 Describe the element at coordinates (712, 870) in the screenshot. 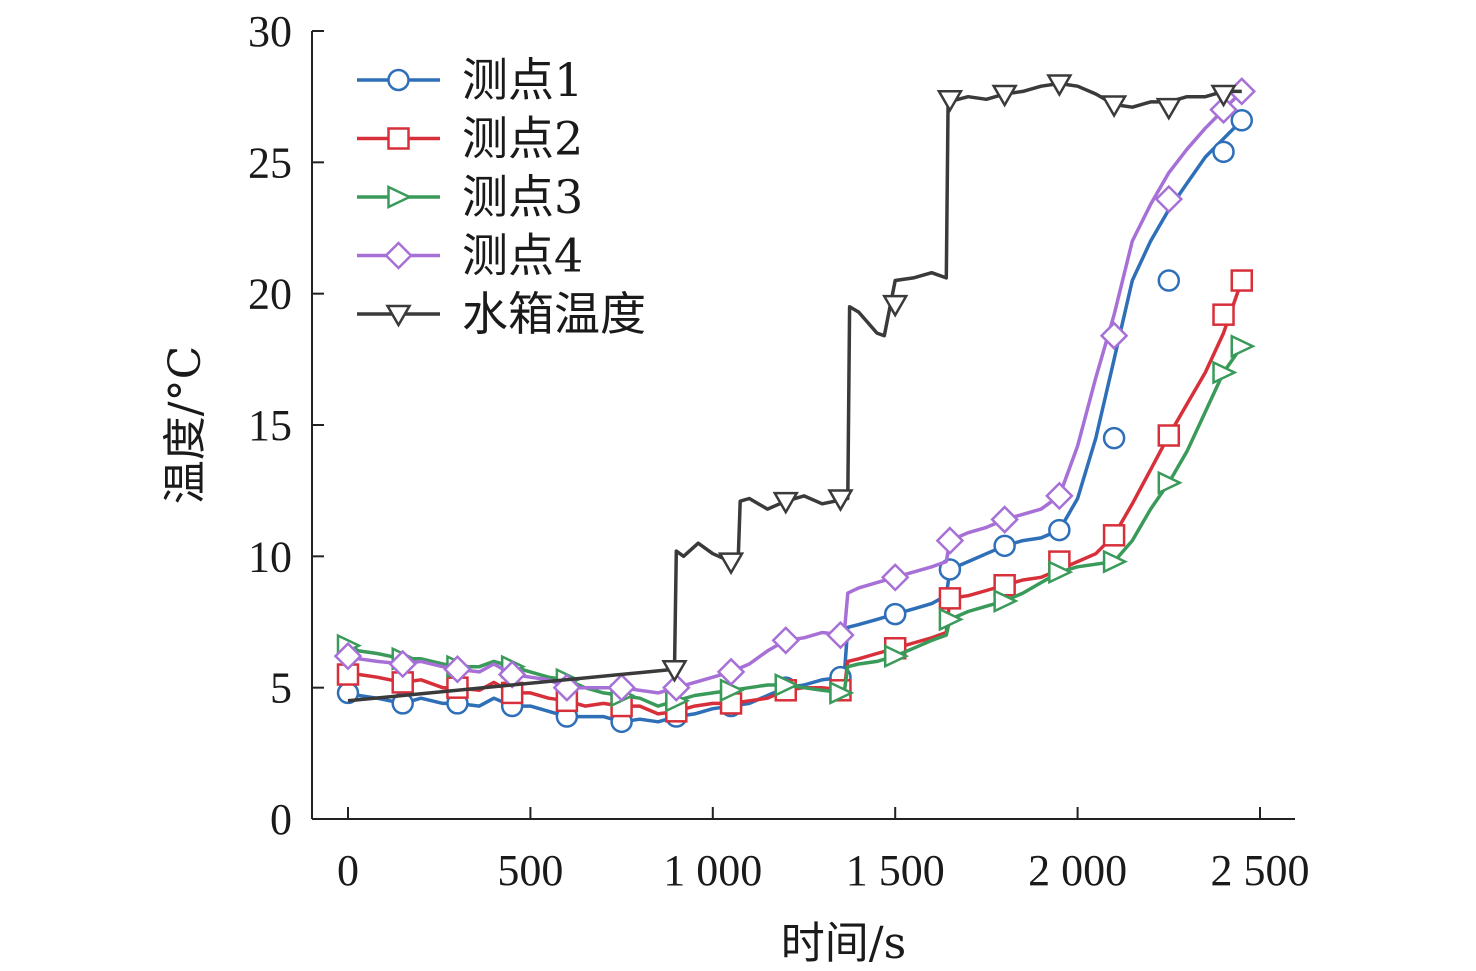

I see `x-tick-label: 1 000` at that location.